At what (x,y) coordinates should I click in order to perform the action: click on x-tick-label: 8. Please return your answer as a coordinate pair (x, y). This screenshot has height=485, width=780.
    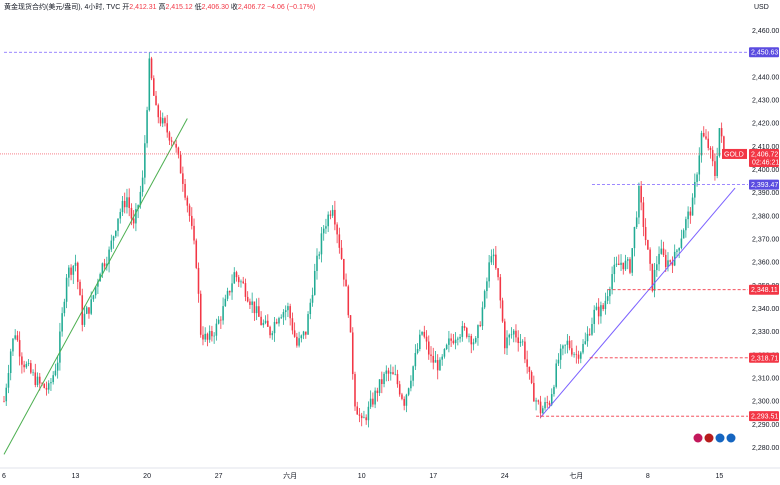
    Looking at the image, I should click on (648, 476).